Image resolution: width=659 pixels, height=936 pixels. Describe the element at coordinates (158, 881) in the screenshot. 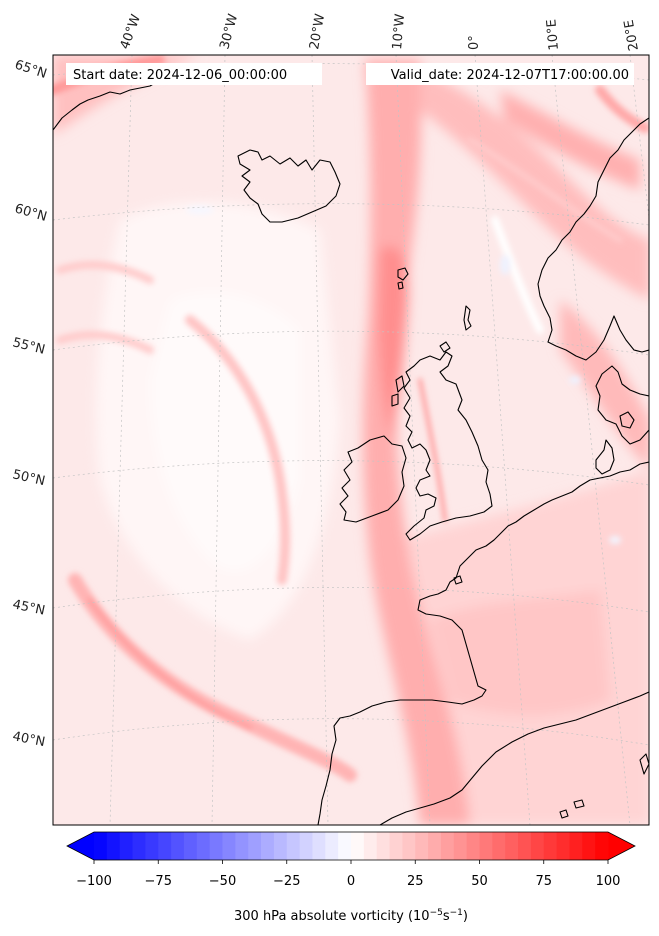

I see `colorbar-tick-label: −75` at that location.